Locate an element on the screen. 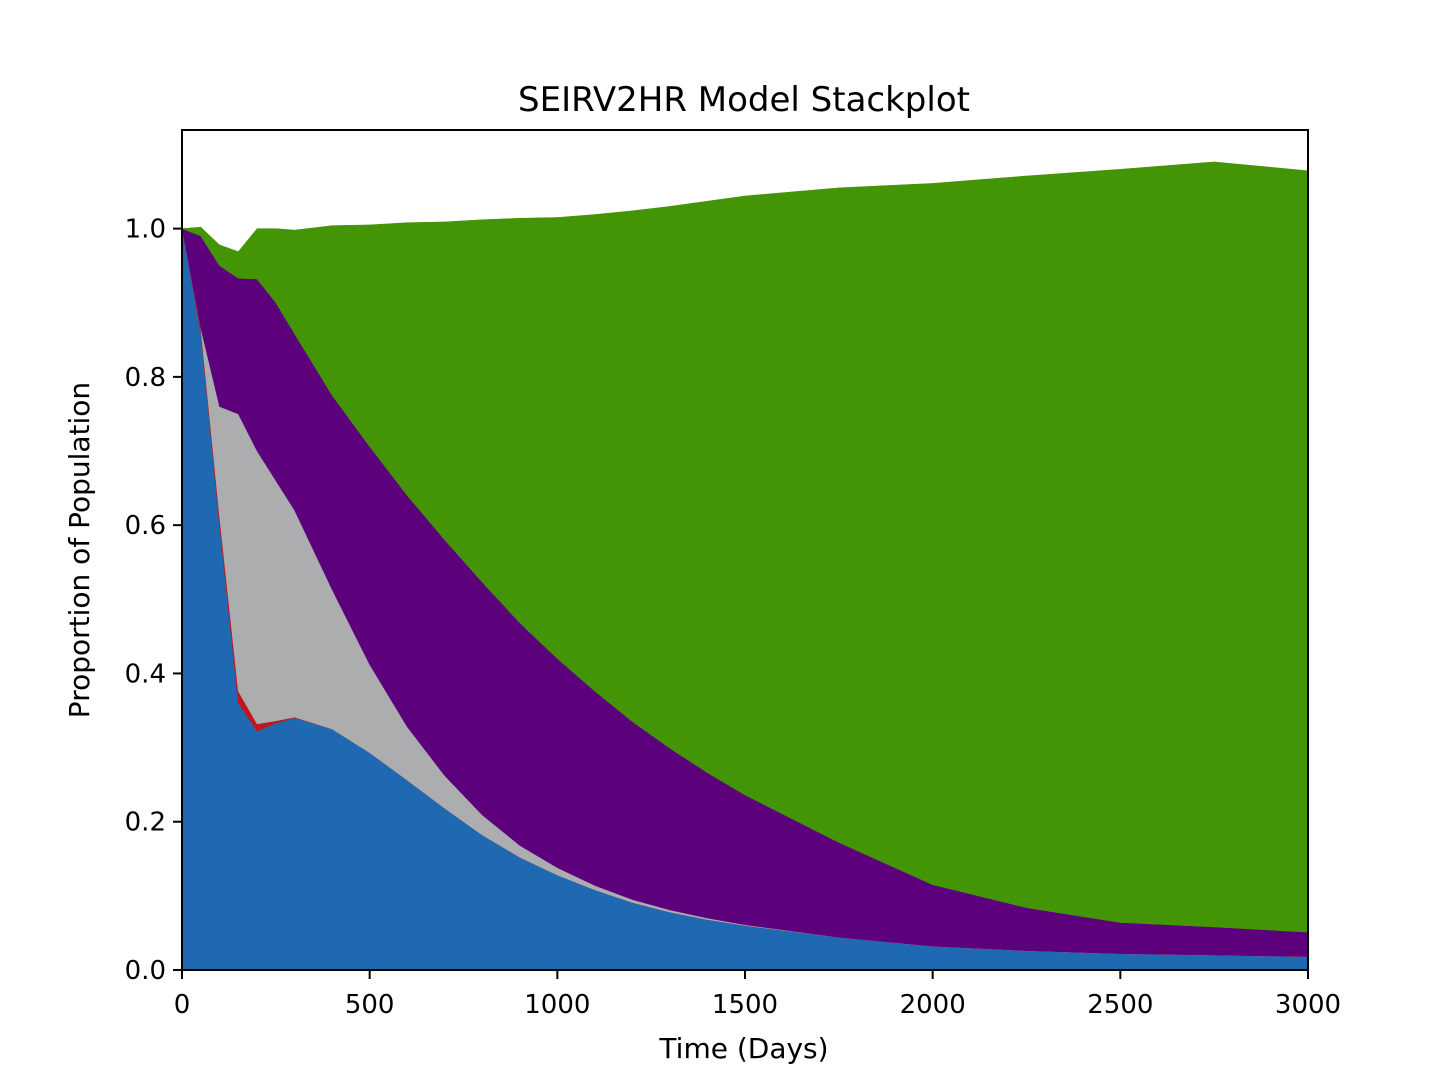  y-tick-label: 0.6 is located at coordinates (145, 526).